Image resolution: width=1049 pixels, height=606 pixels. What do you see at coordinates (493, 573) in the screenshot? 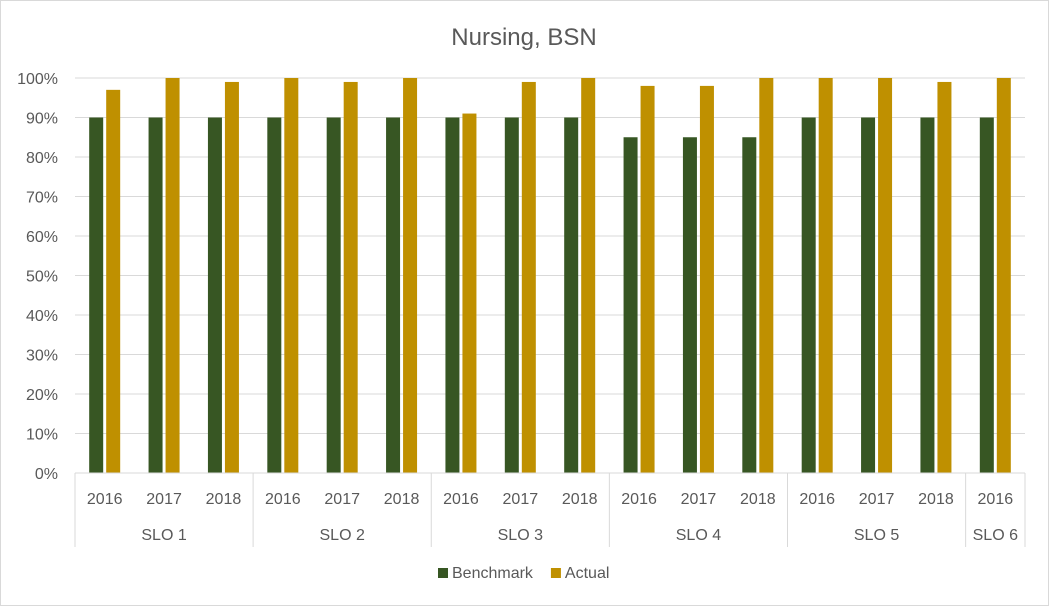
I see `legend-label-benchmark: Benchmark` at bounding box center [493, 573].